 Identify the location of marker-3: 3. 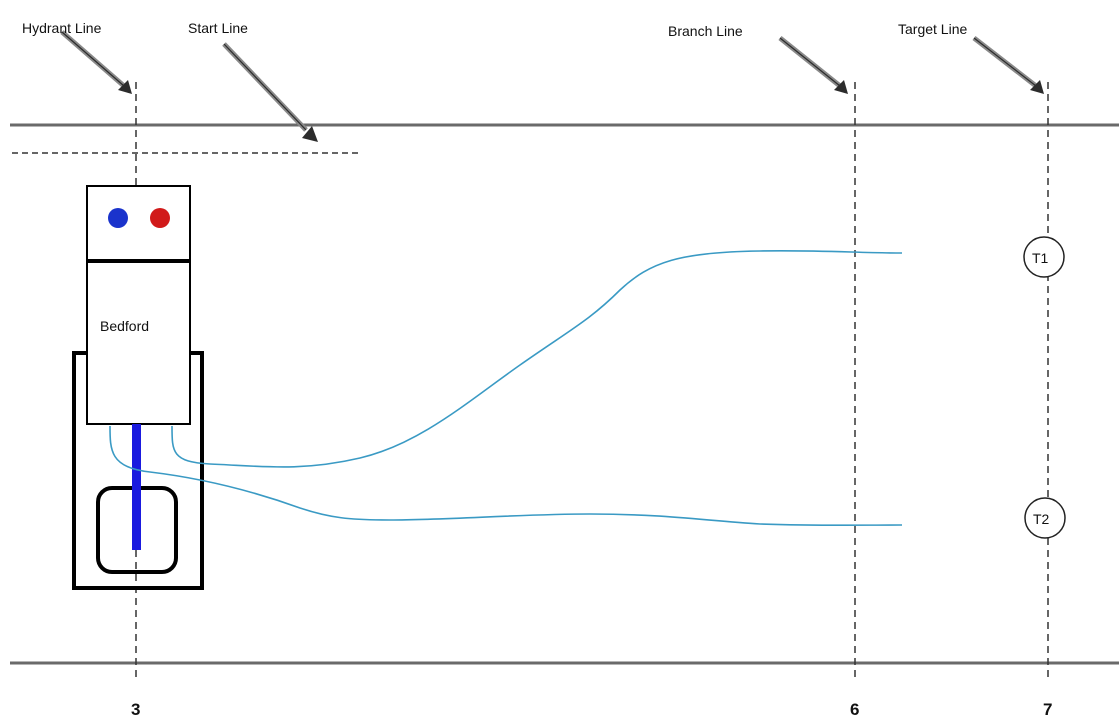
(135, 709).